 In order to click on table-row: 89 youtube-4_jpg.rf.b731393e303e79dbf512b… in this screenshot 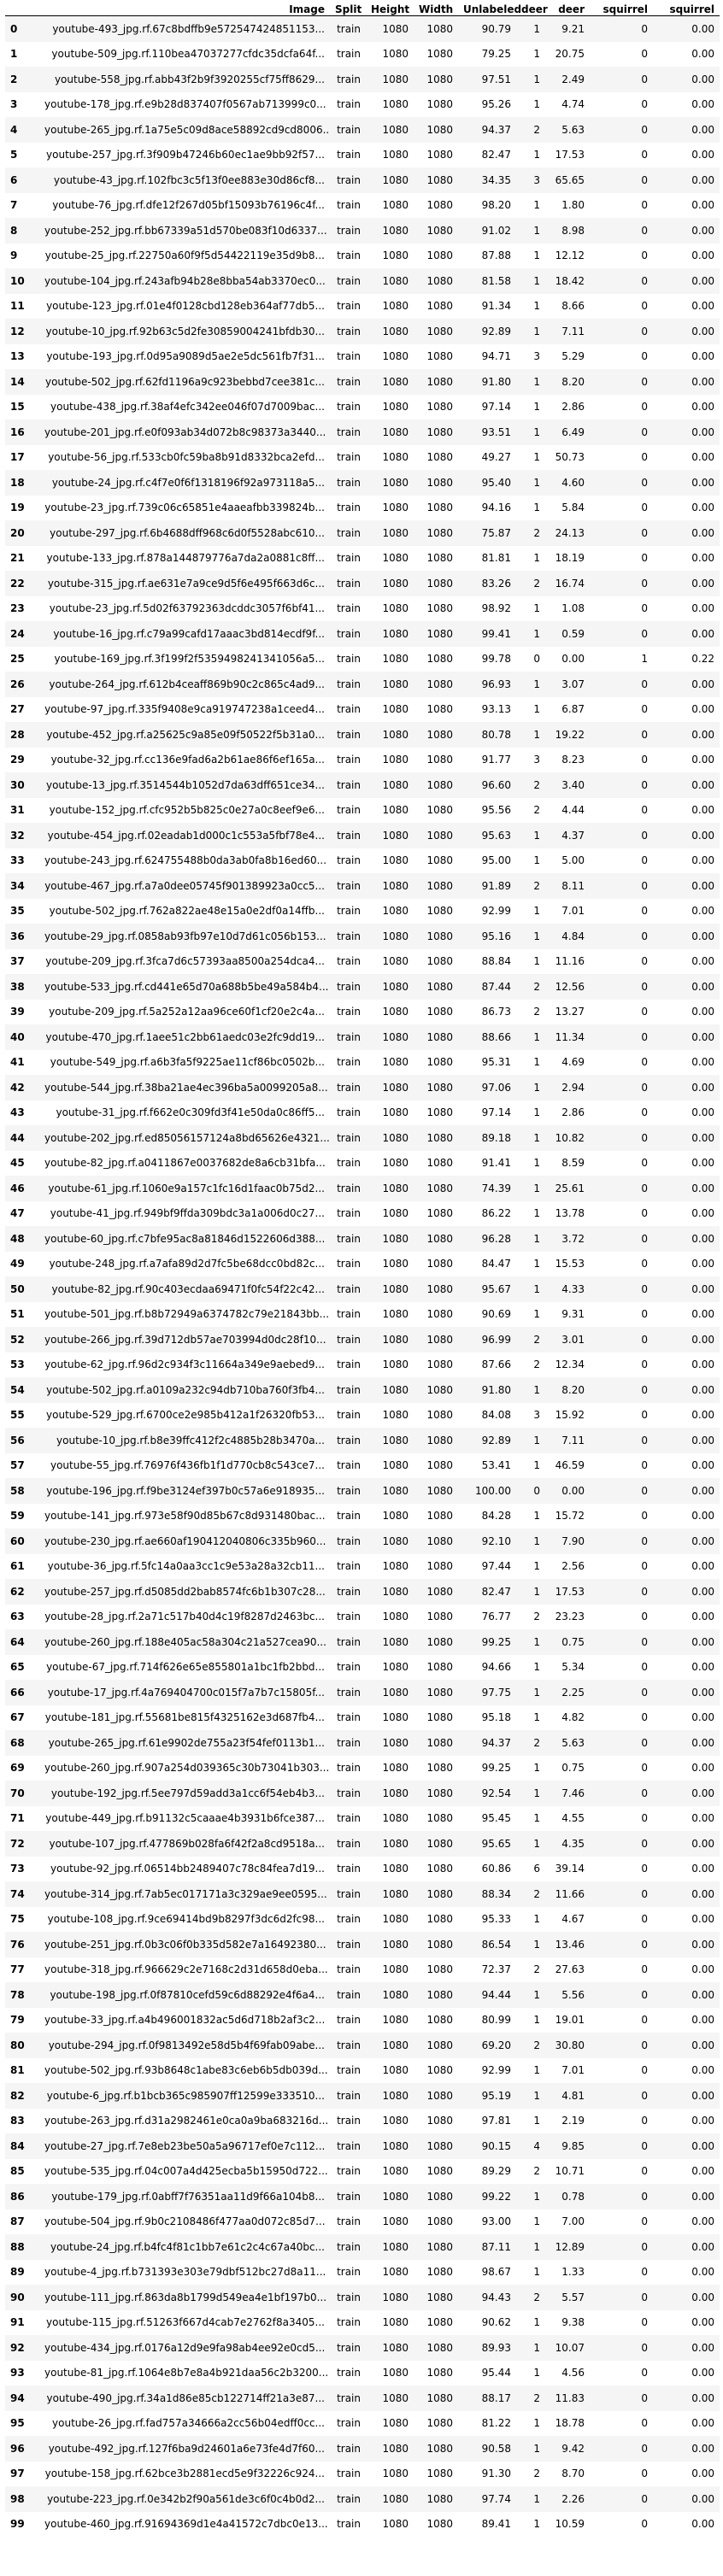, I will do `click(362, 2273)`.